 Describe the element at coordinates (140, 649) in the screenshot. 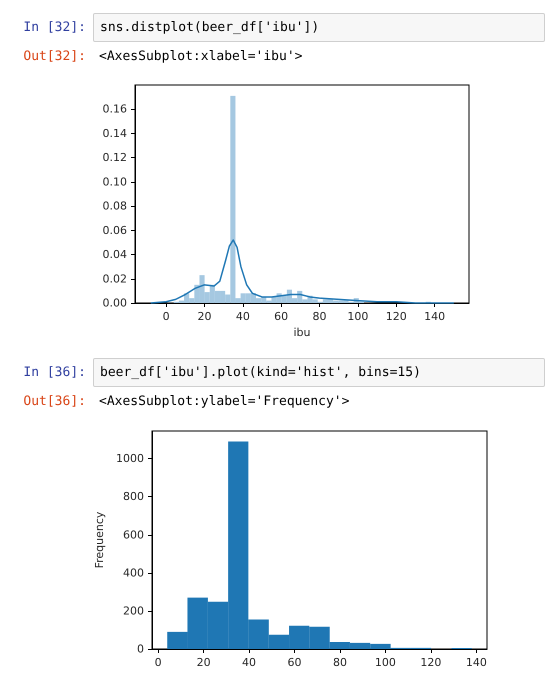

I see `y-tick-label: 0` at that location.